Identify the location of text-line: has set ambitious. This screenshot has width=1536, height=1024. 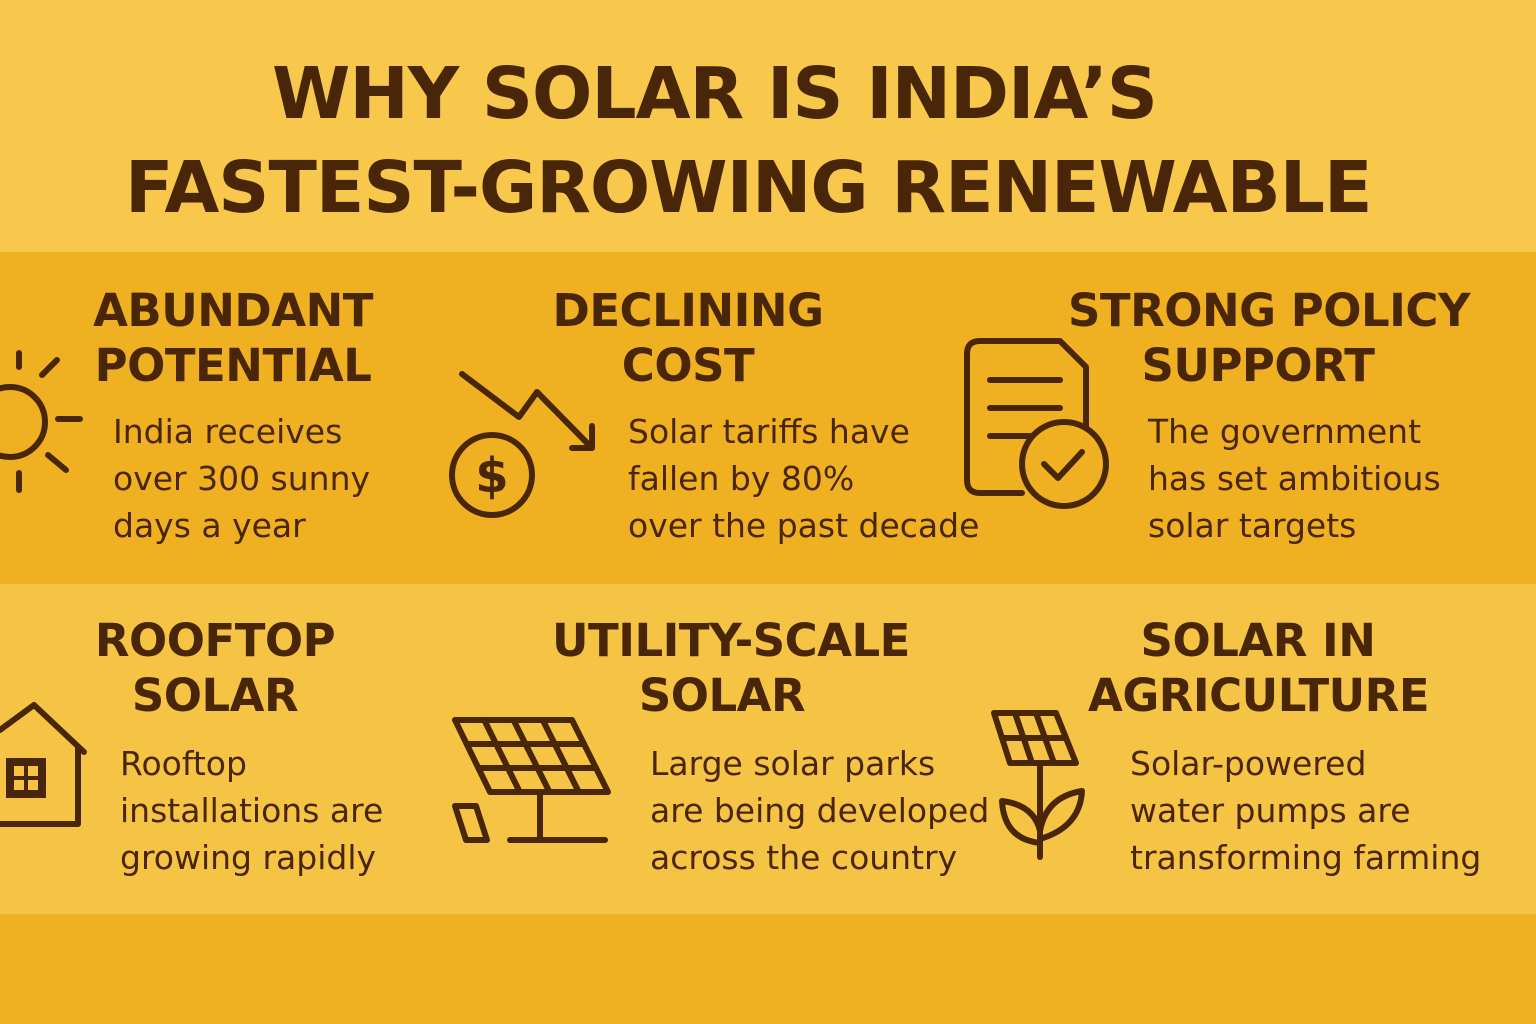
(1294, 478).